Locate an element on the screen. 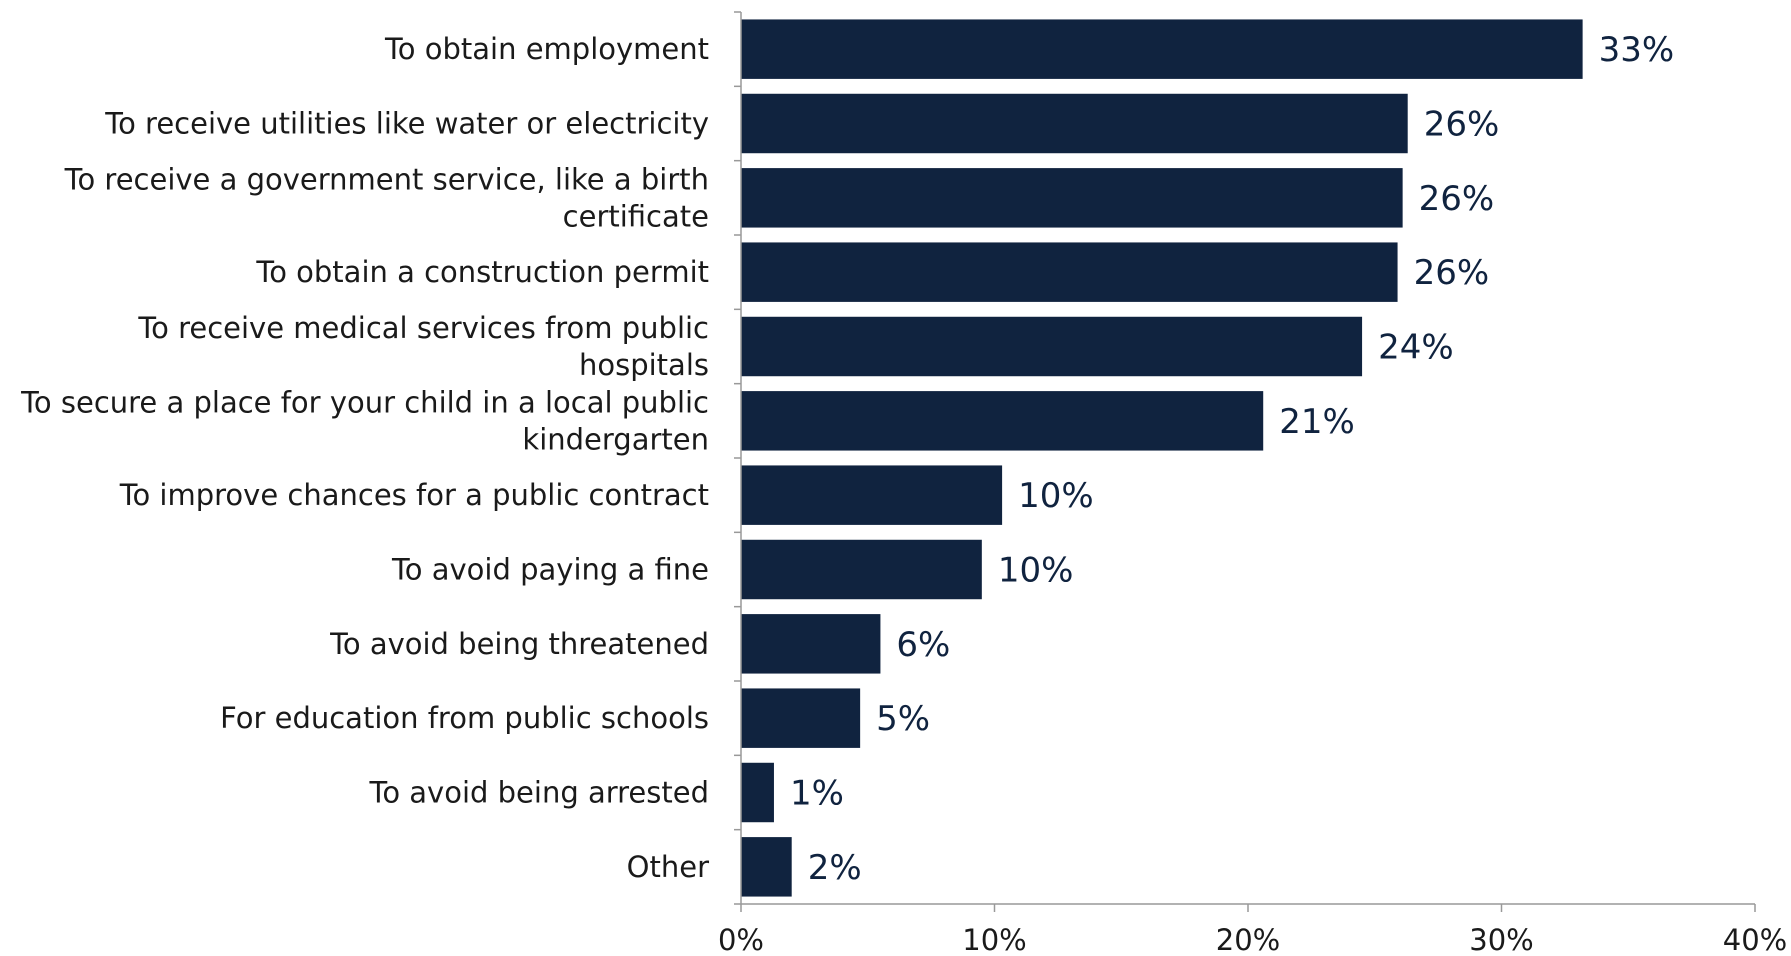  value-label: 24% is located at coordinates (1416, 348).